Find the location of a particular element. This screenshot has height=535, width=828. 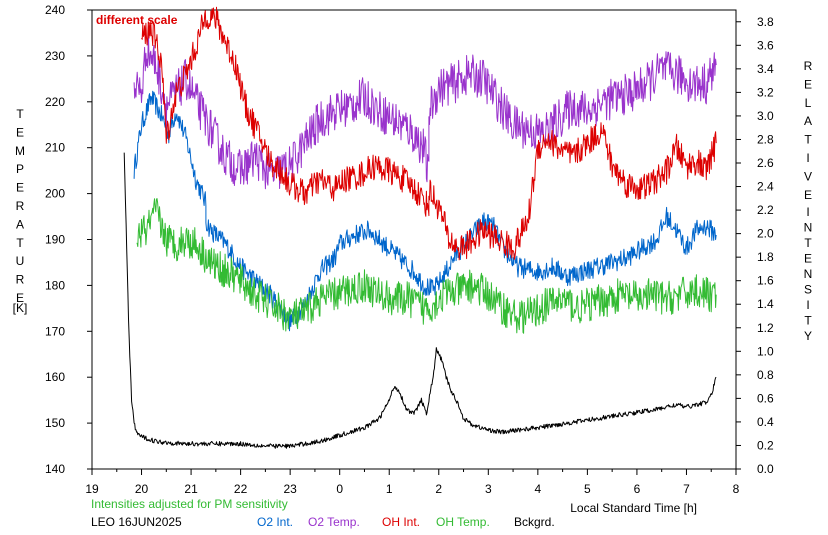

x-tick-label: 21 is located at coordinates (191, 489).